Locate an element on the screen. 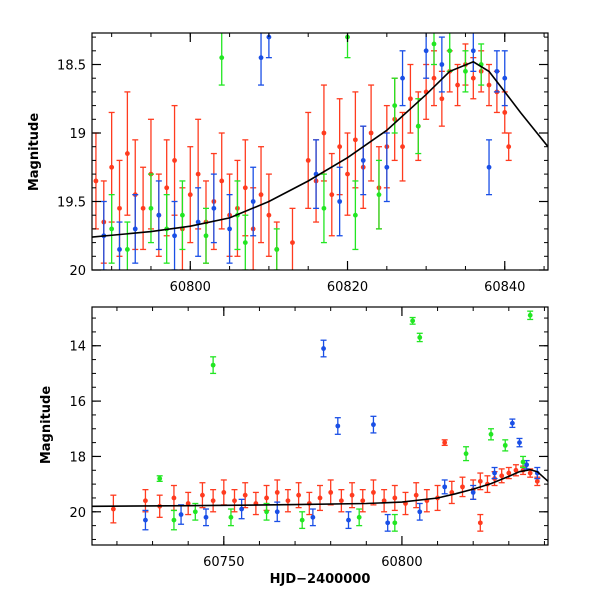 The width and height of the screenshot is (600, 600). bottom-y-axis-label: Magnitude is located at coordinates (46, 425).